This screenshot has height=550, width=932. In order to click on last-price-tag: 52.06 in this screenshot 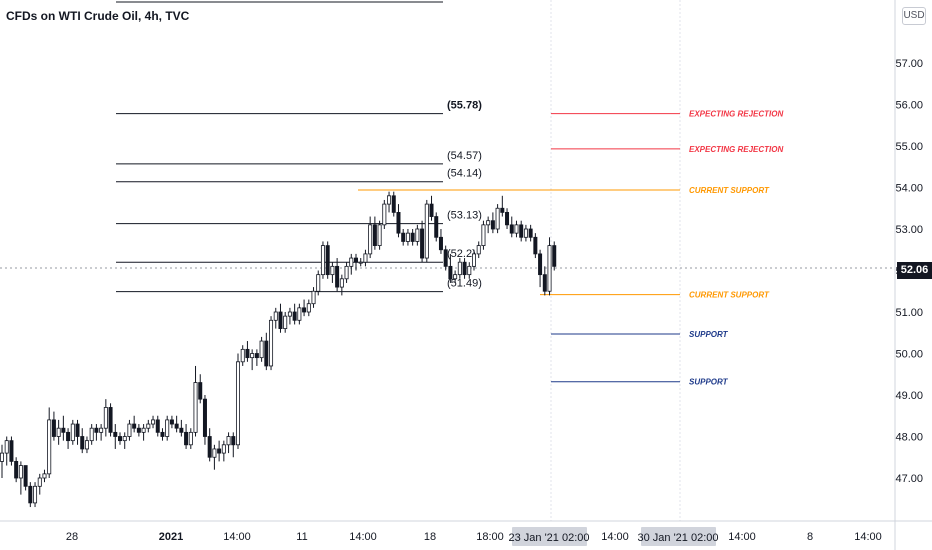, I will do `click(914, 270)`.